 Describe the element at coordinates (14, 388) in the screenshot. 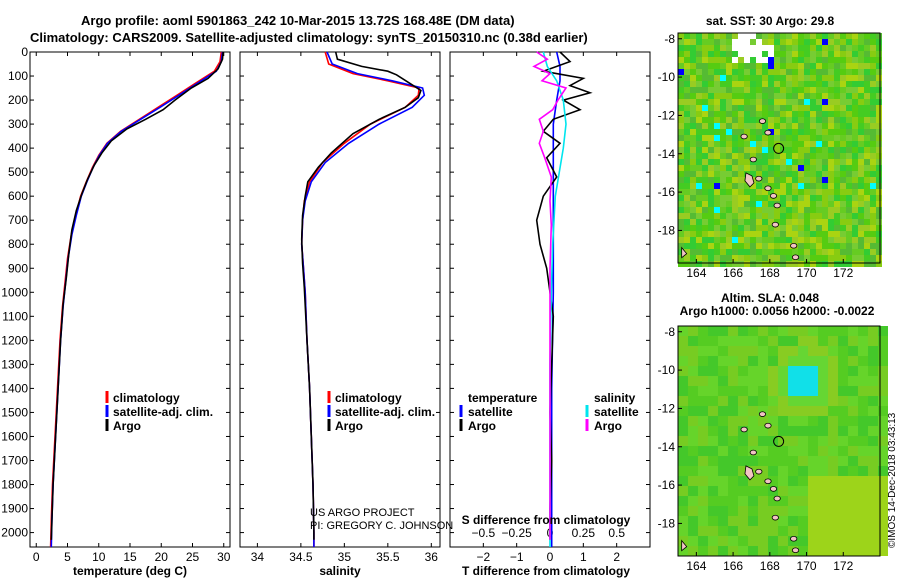

I see `y-tick-label: 1400` at that location.